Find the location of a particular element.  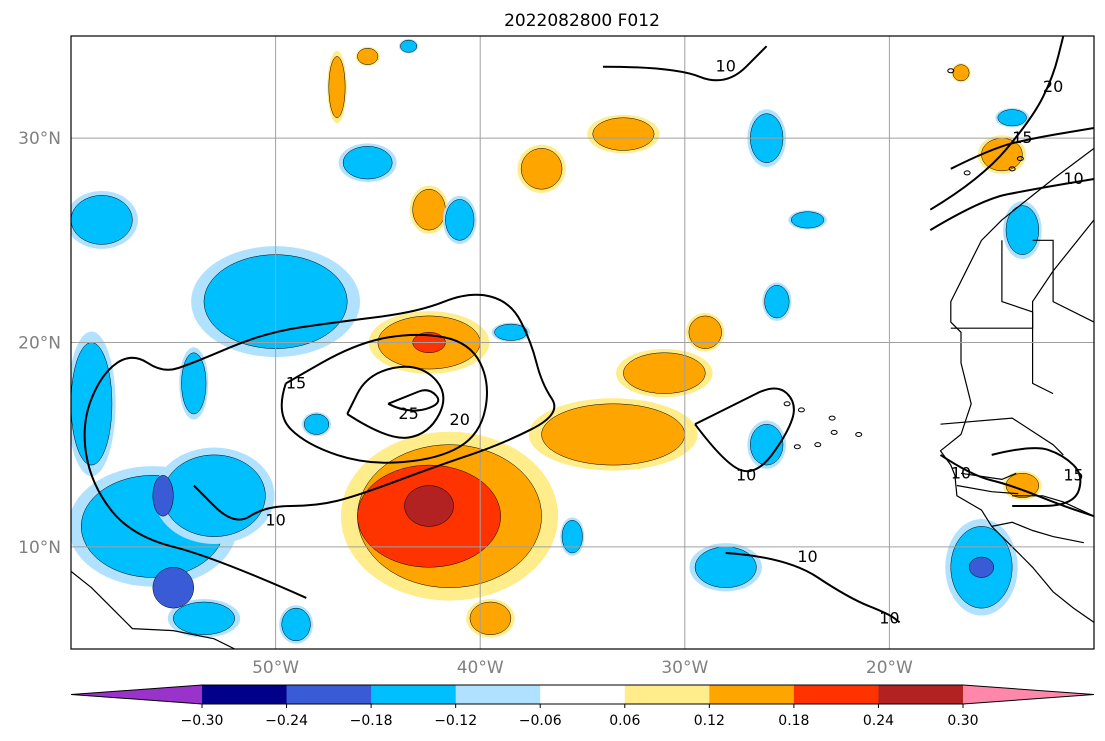

chart-title: 2022082800 F012 is located at coordinates (582, 21).